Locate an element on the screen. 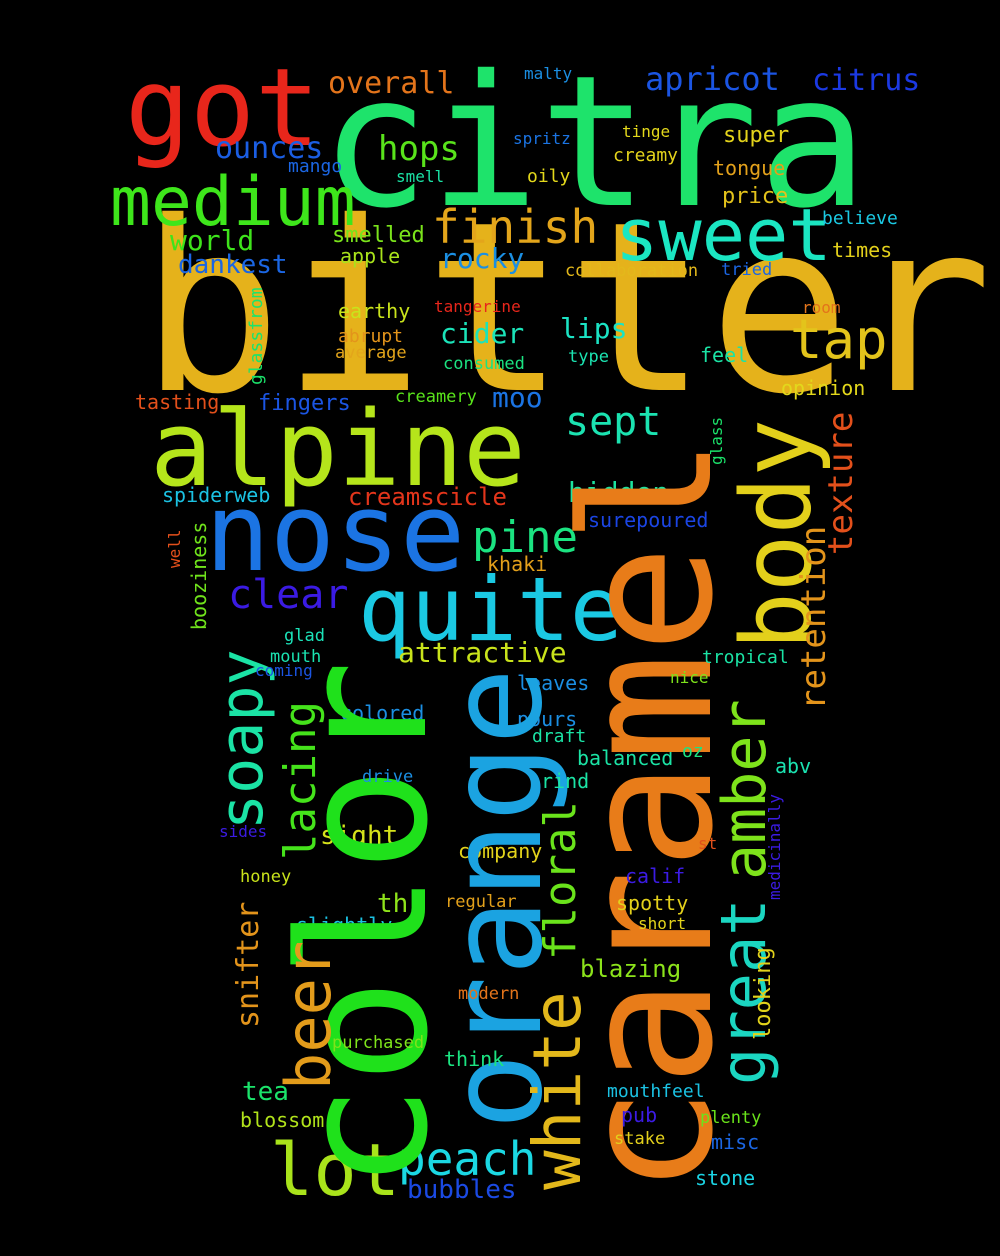  word-average: average is located at coordinates (371, 353).